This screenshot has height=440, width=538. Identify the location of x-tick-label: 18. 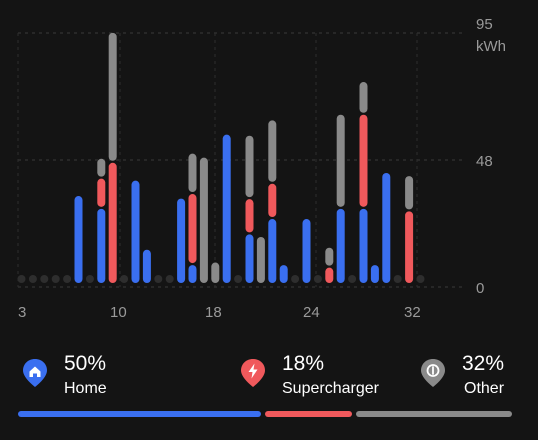
(213, 312).